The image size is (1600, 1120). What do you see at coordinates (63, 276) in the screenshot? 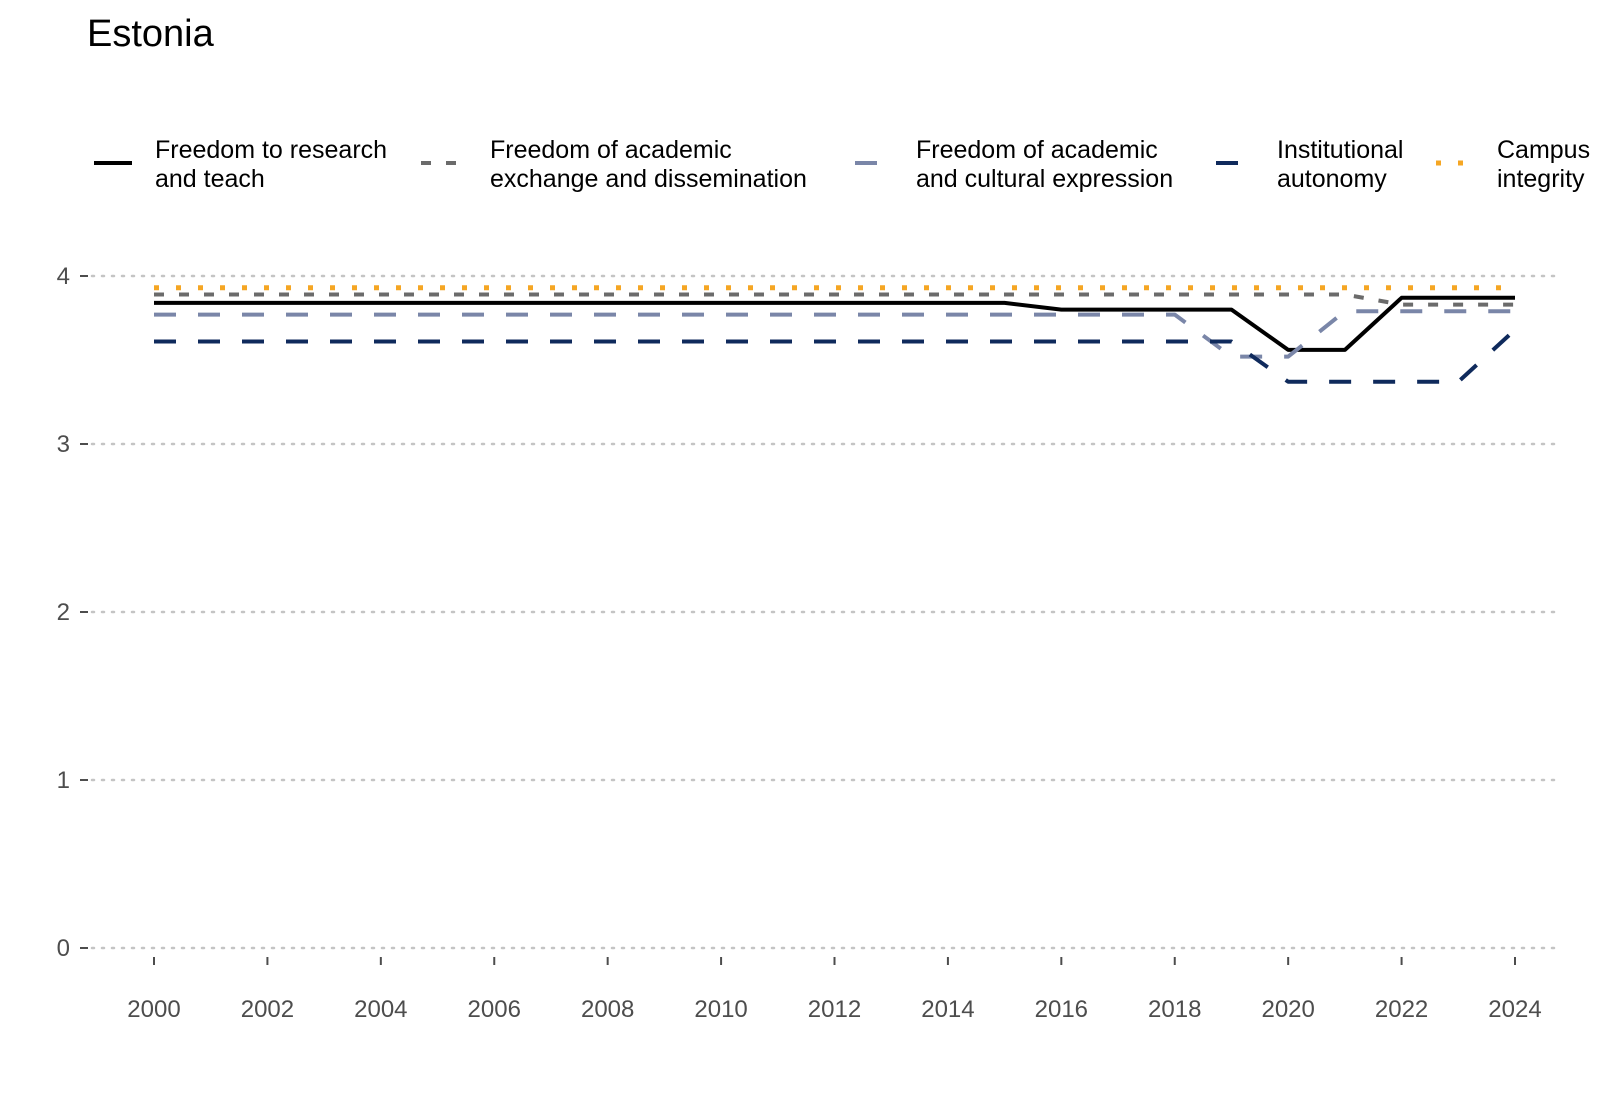
I see `y-tick-label: 4` at bounding box center [63, 276].